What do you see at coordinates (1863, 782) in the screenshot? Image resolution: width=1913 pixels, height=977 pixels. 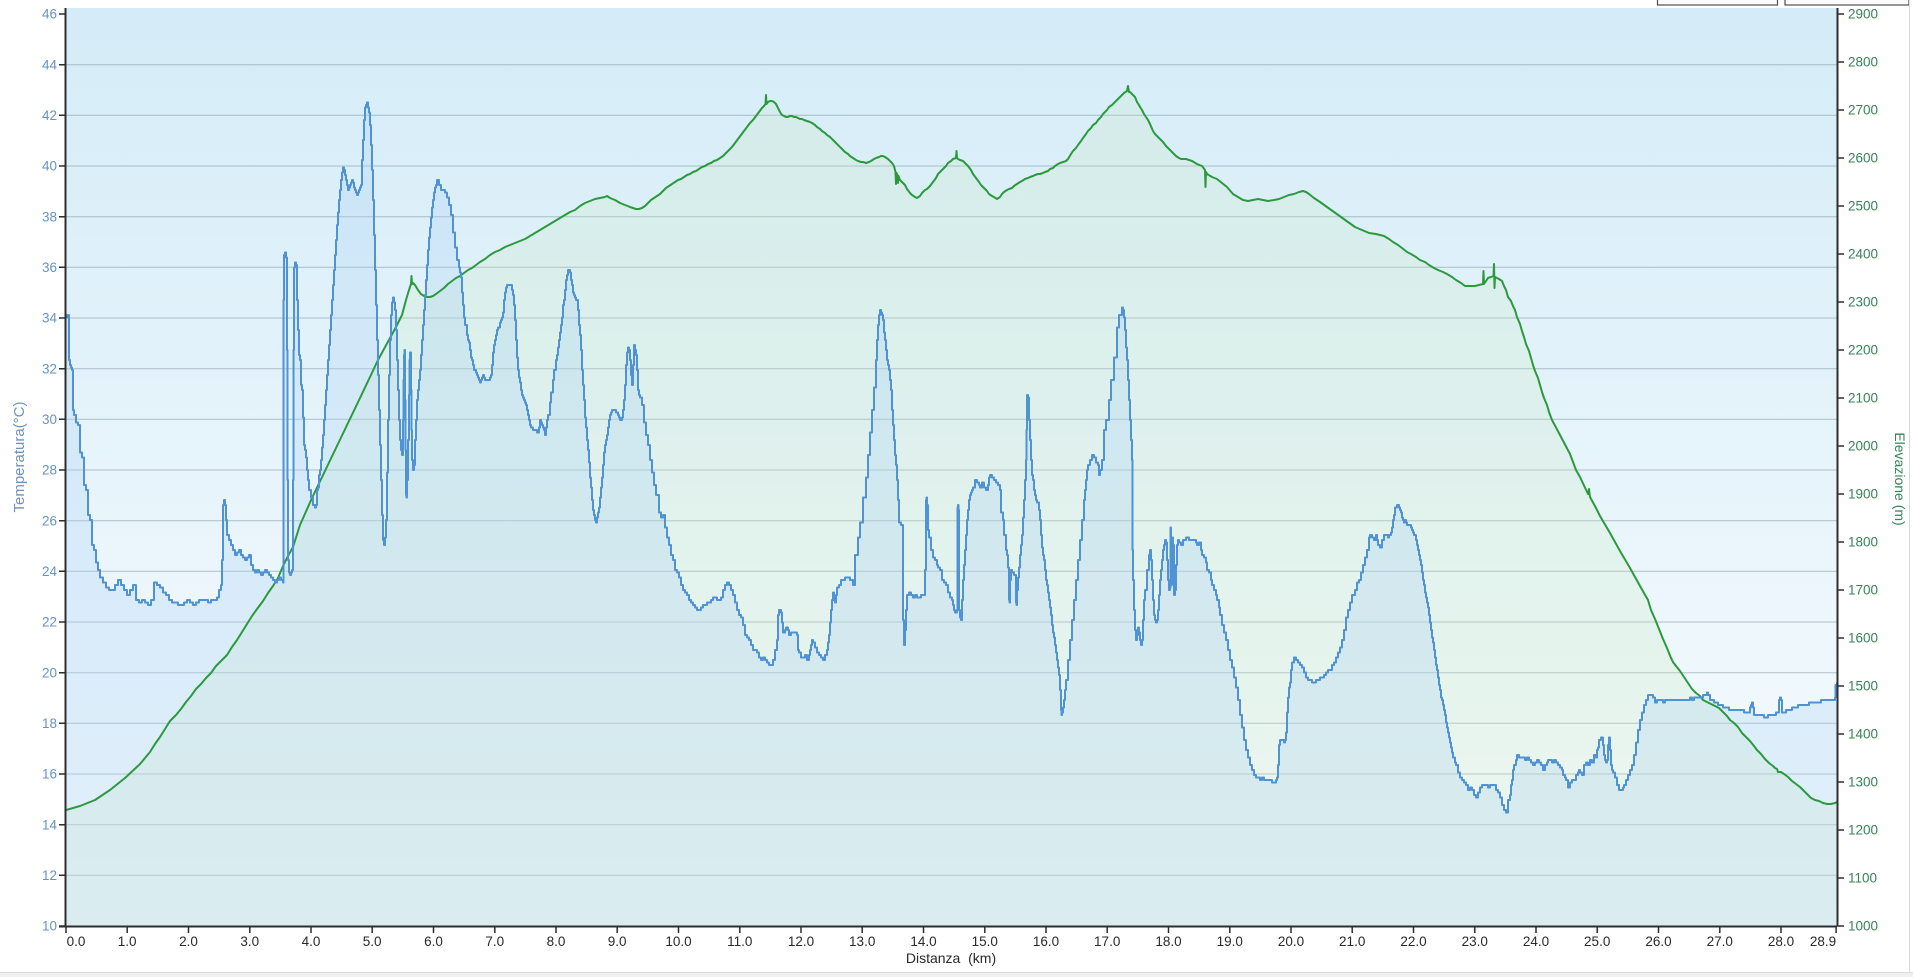 I see `svg-text: 1300` at bounding box center [1863, 782].